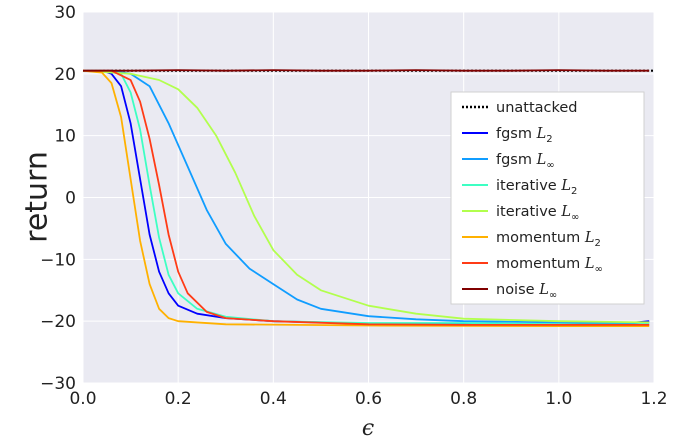 The image size is (674, 445). What do you see at coordinates (537, 108) in the screenshot?
I see `legend-label: unattacked` at bounding box center [537, 108].